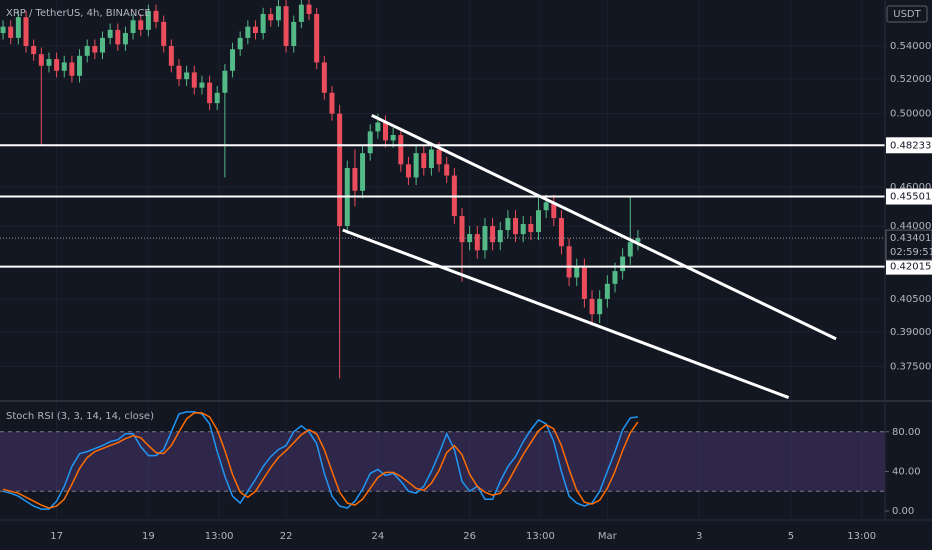 The width and height of the screenshot is (932, 550). I want to click on stoch-line, so click(320, 460).